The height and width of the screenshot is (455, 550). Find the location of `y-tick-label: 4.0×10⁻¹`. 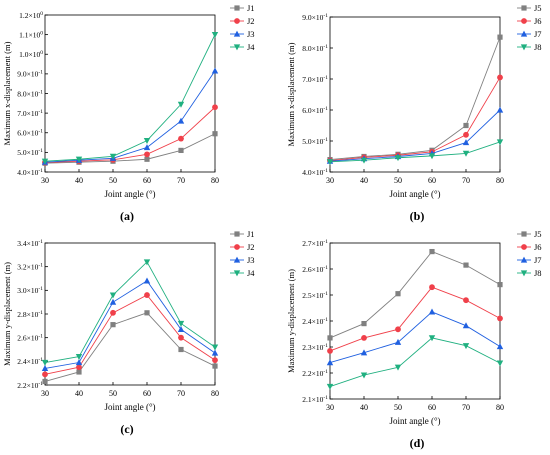

y-tick-label: 4.0×10⁻¹ is located at coordinates (30, 172).